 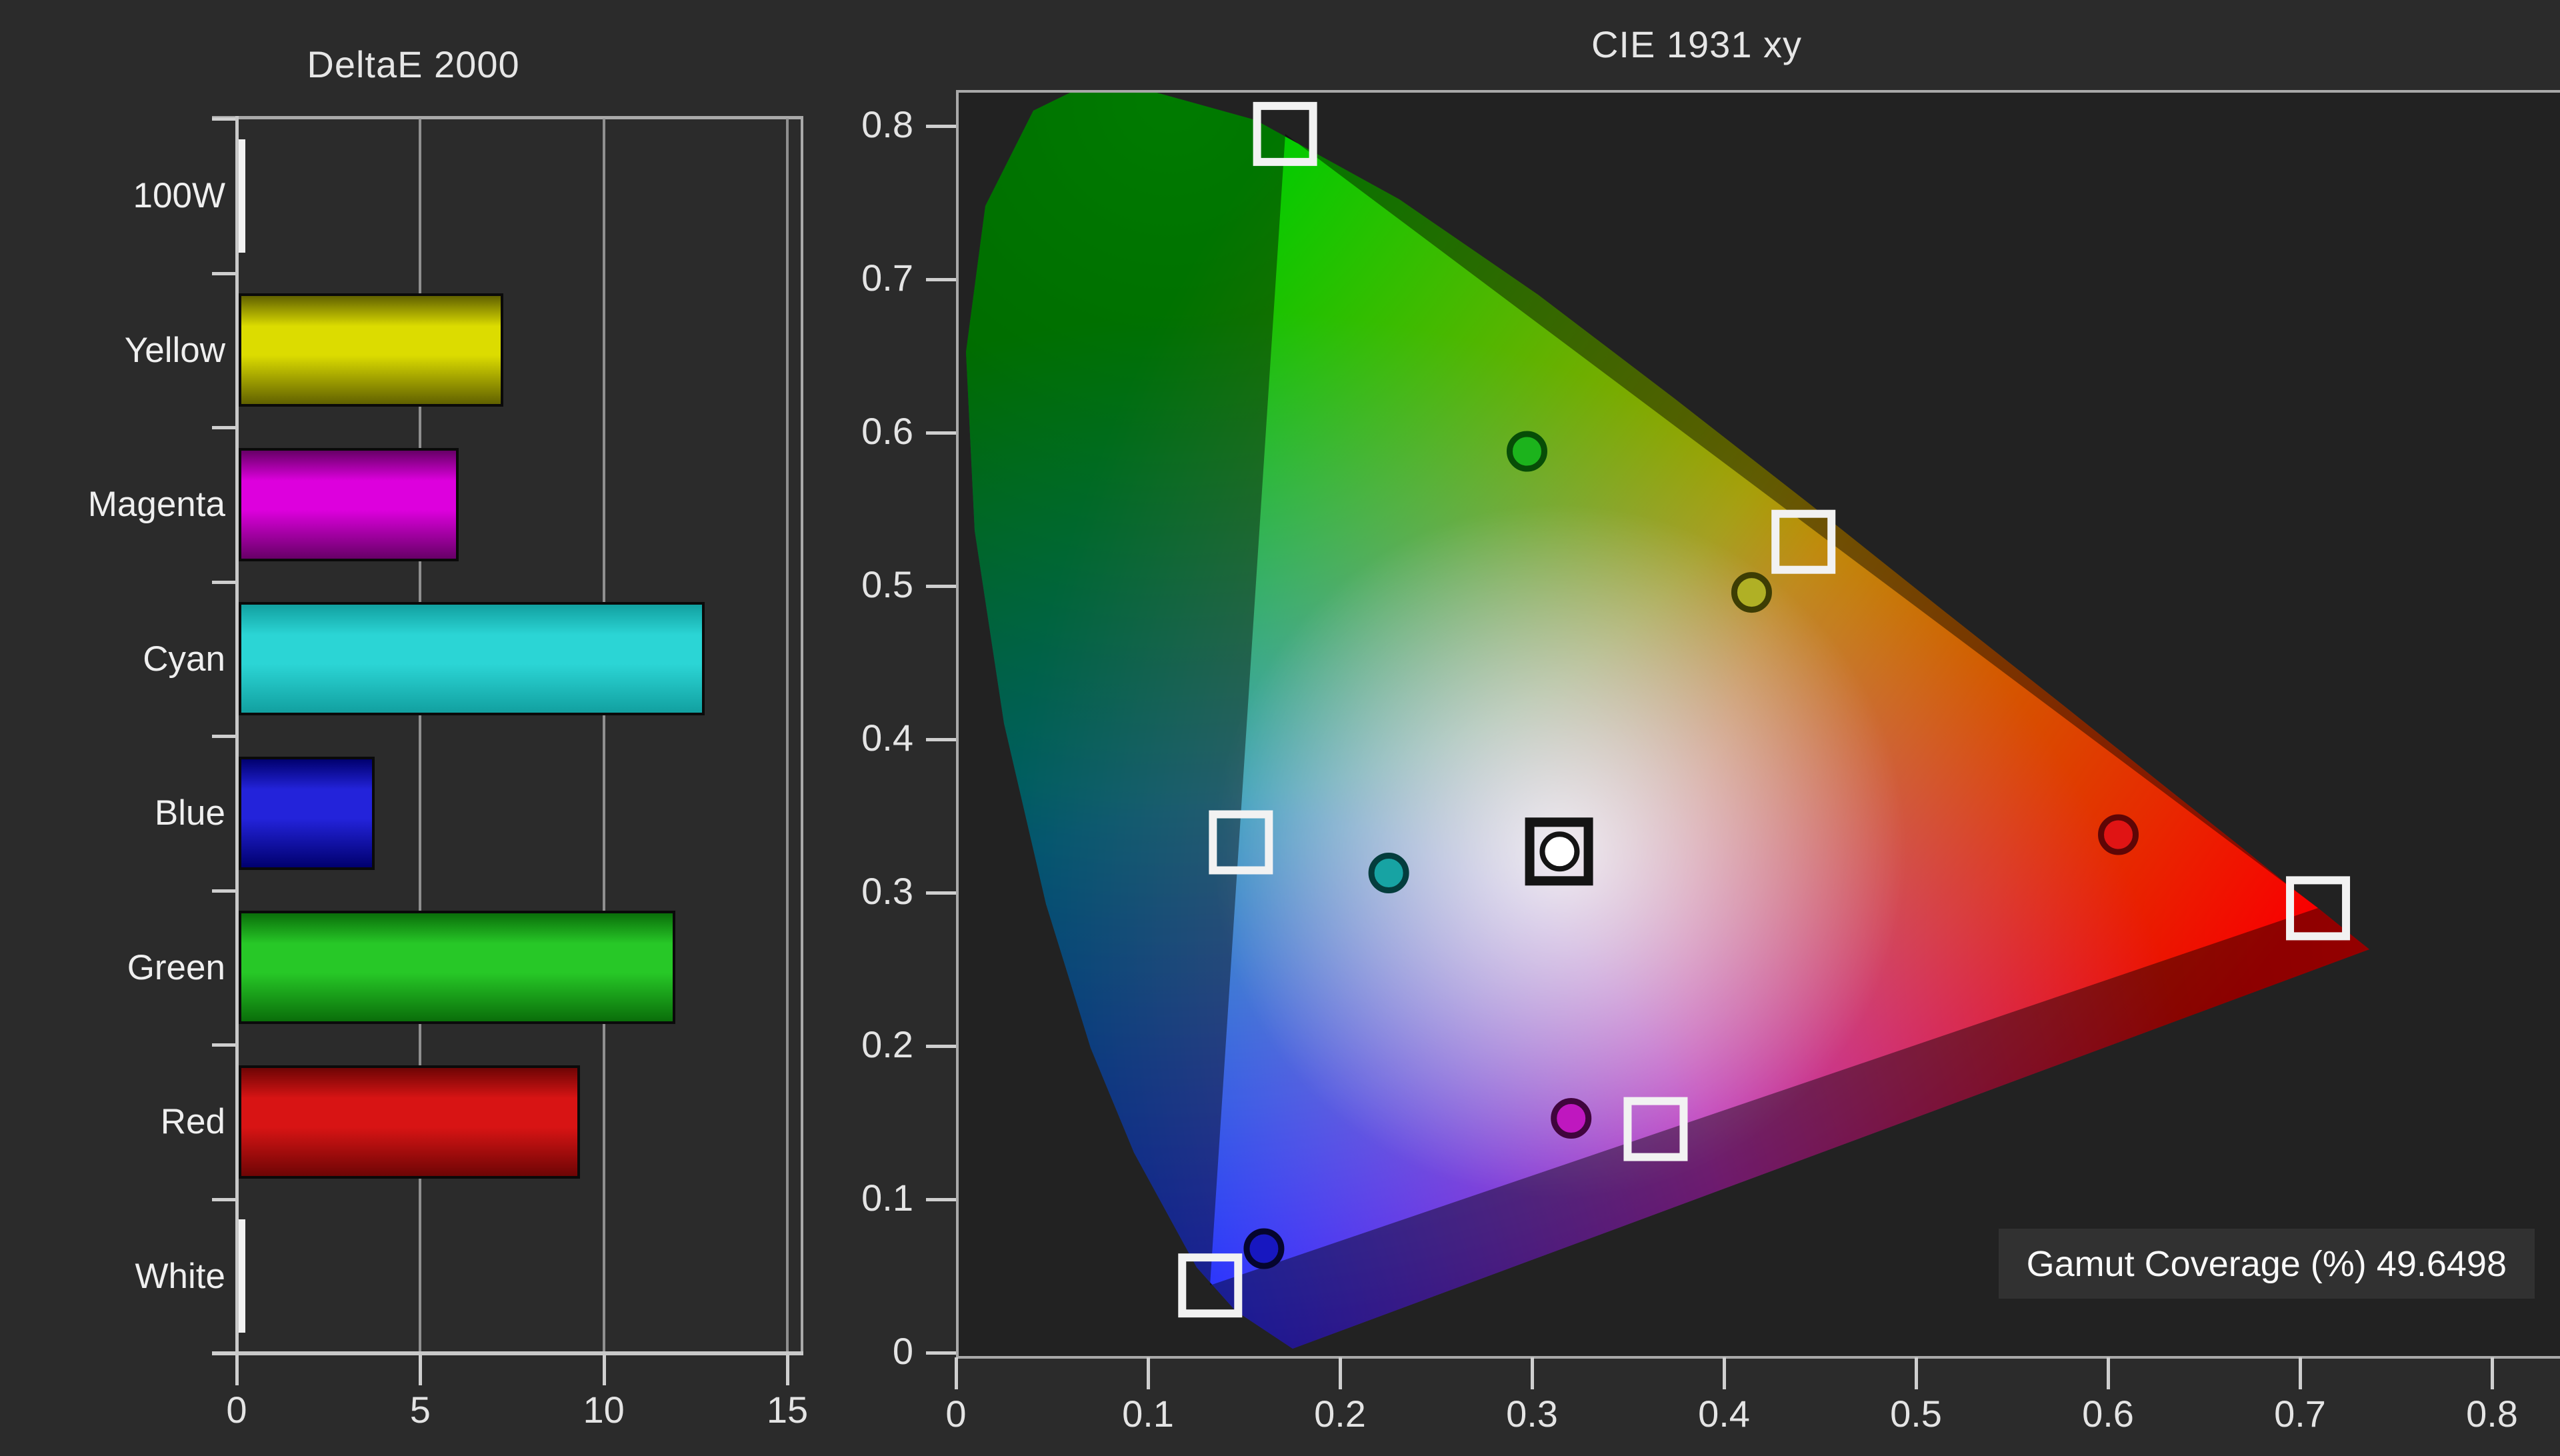 I want to click on cie-x-tick-0.4, so click(x=1724, y=1373).